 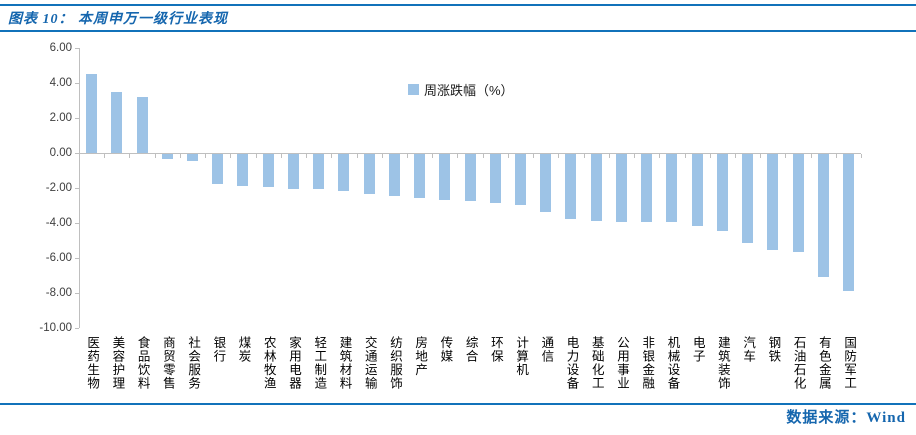 I want to click on x-axis-category-label: 通信, so click(x=546, y=349).